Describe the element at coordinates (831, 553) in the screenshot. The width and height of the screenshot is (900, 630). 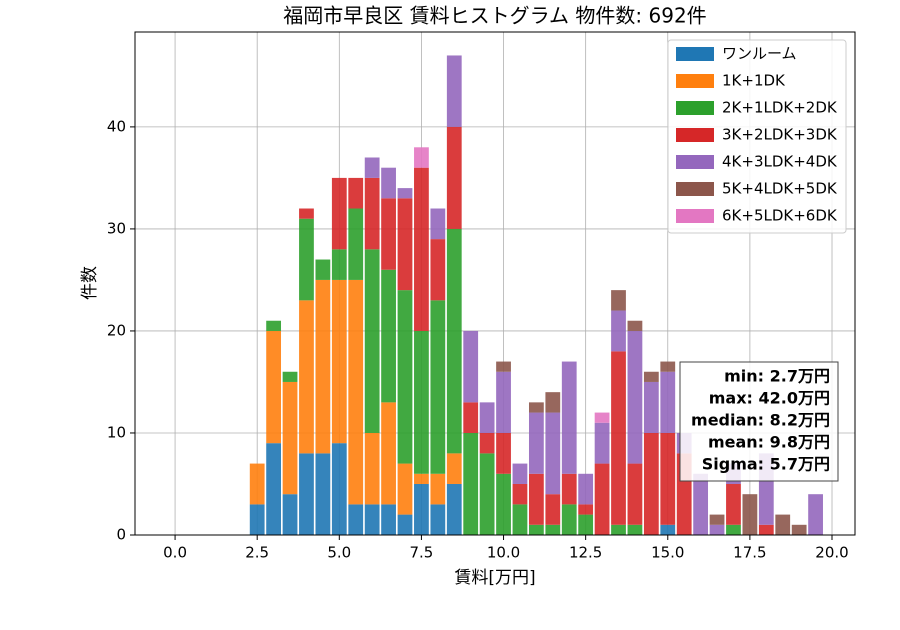
I see `x-tick-label: 20.0` at that location.